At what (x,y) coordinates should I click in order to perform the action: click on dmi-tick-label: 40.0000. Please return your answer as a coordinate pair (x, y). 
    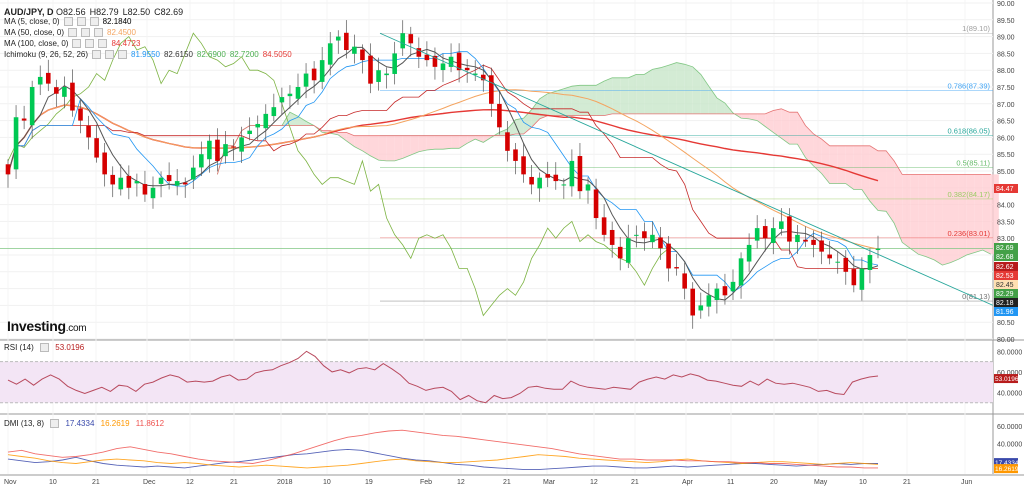
    Looking at the image, I should click on (1009, 444).